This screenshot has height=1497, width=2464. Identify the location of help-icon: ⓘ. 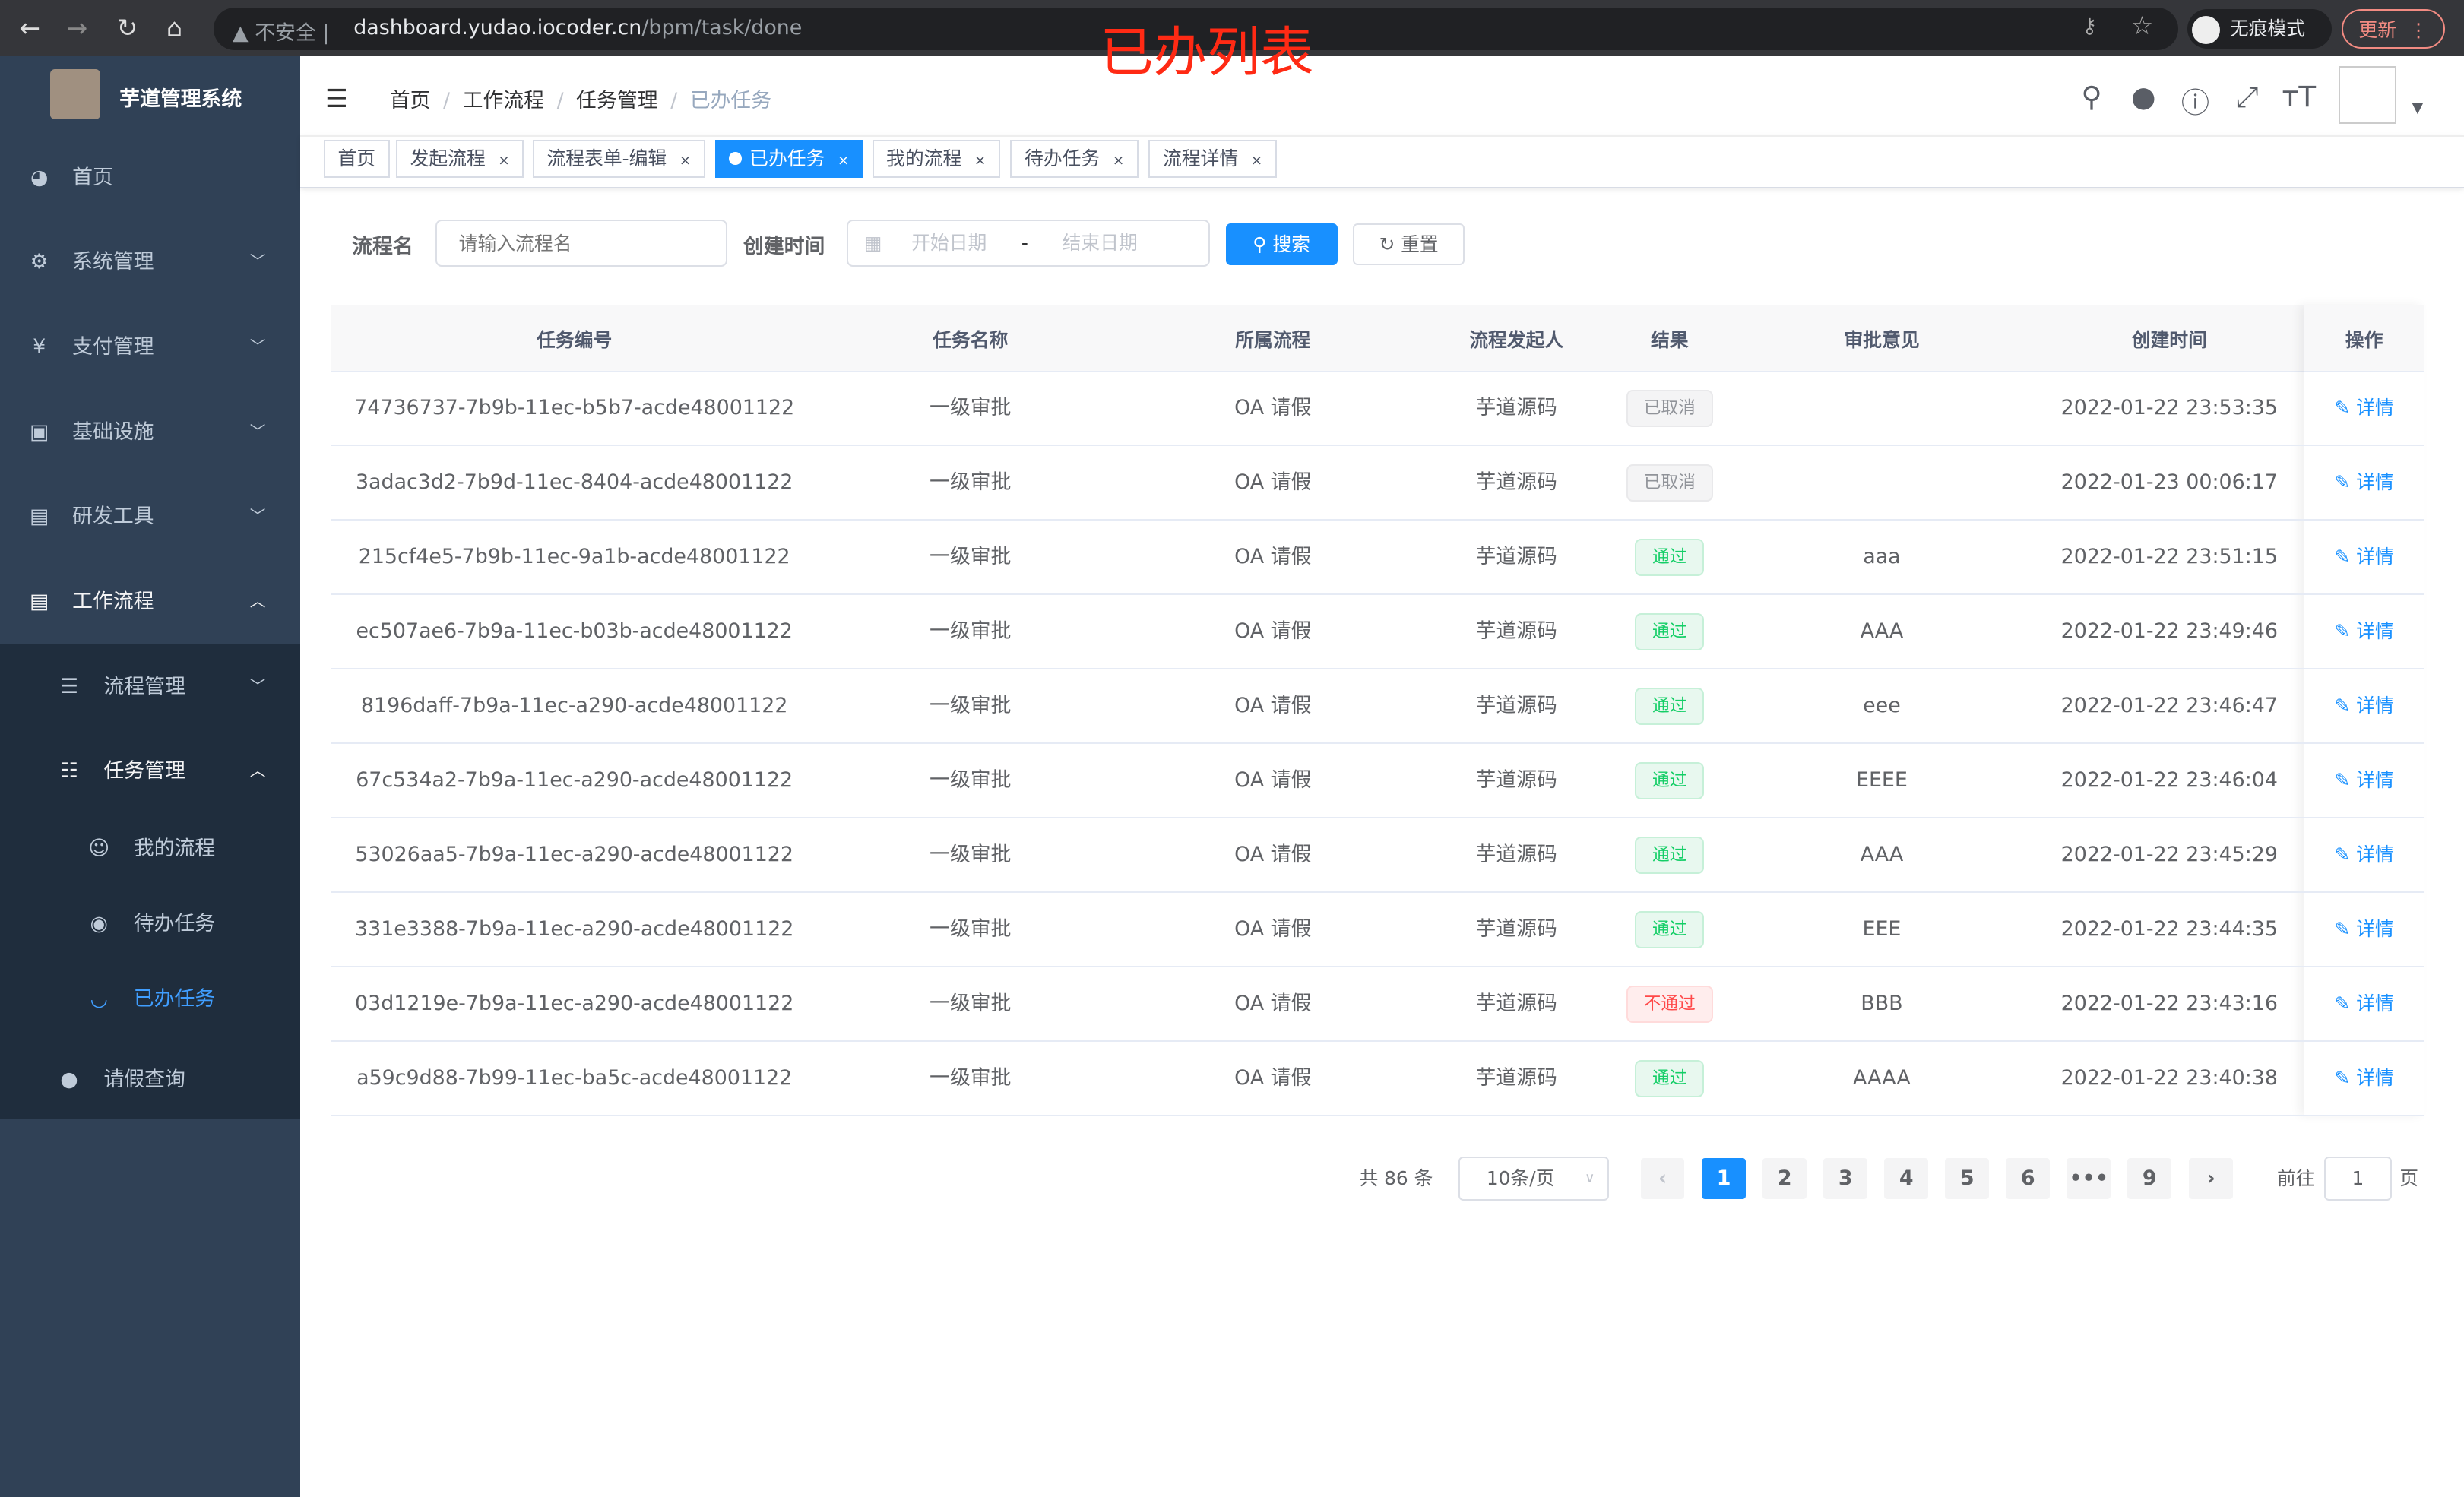
(2195, 103).